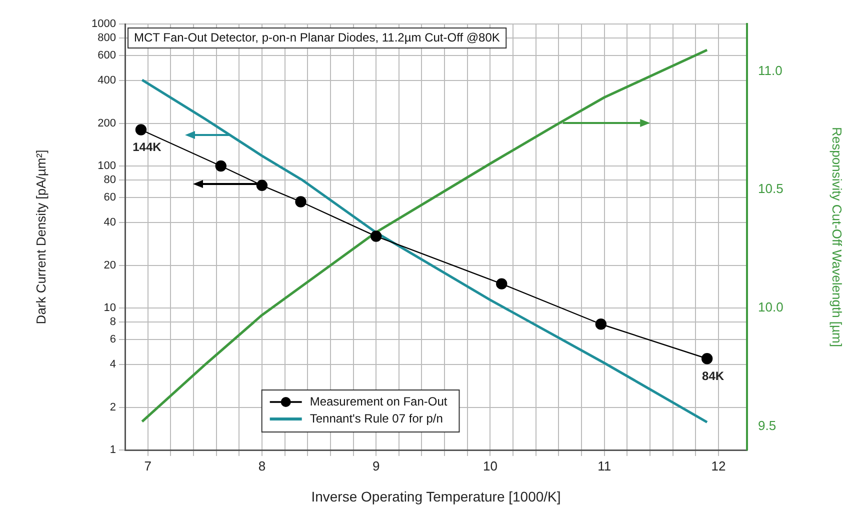  I want to click on x-tick-label: 12, so click(718, 466).